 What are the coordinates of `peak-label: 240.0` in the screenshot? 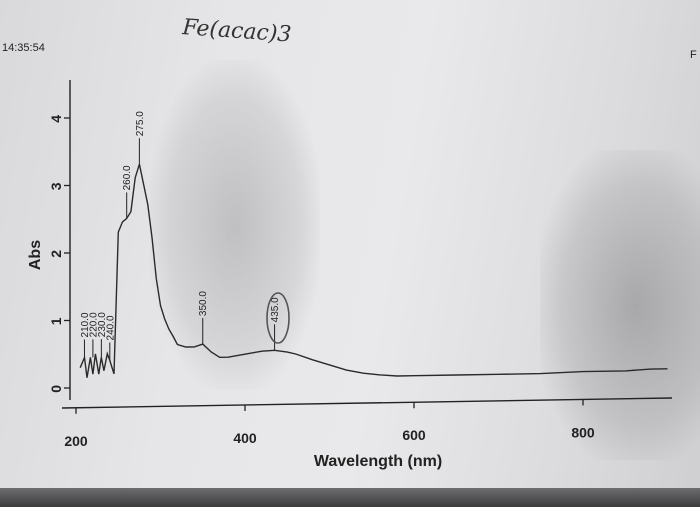 It's located at (110, 327).